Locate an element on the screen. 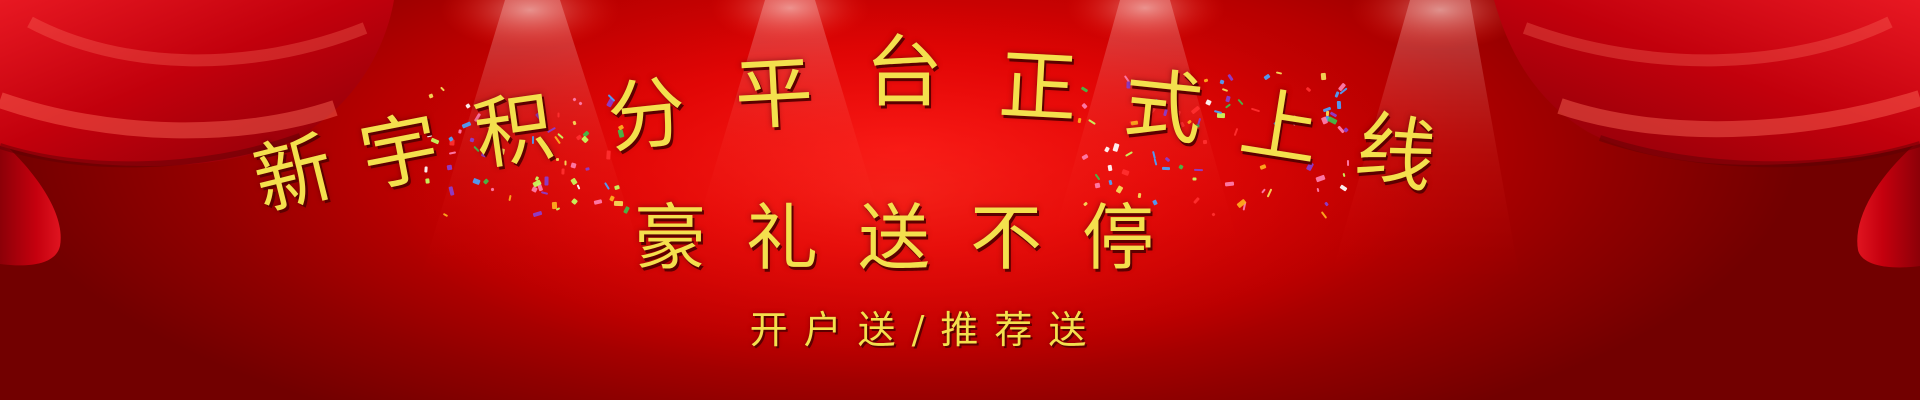  left-curtain-swag is located at coordinates (197, 83).